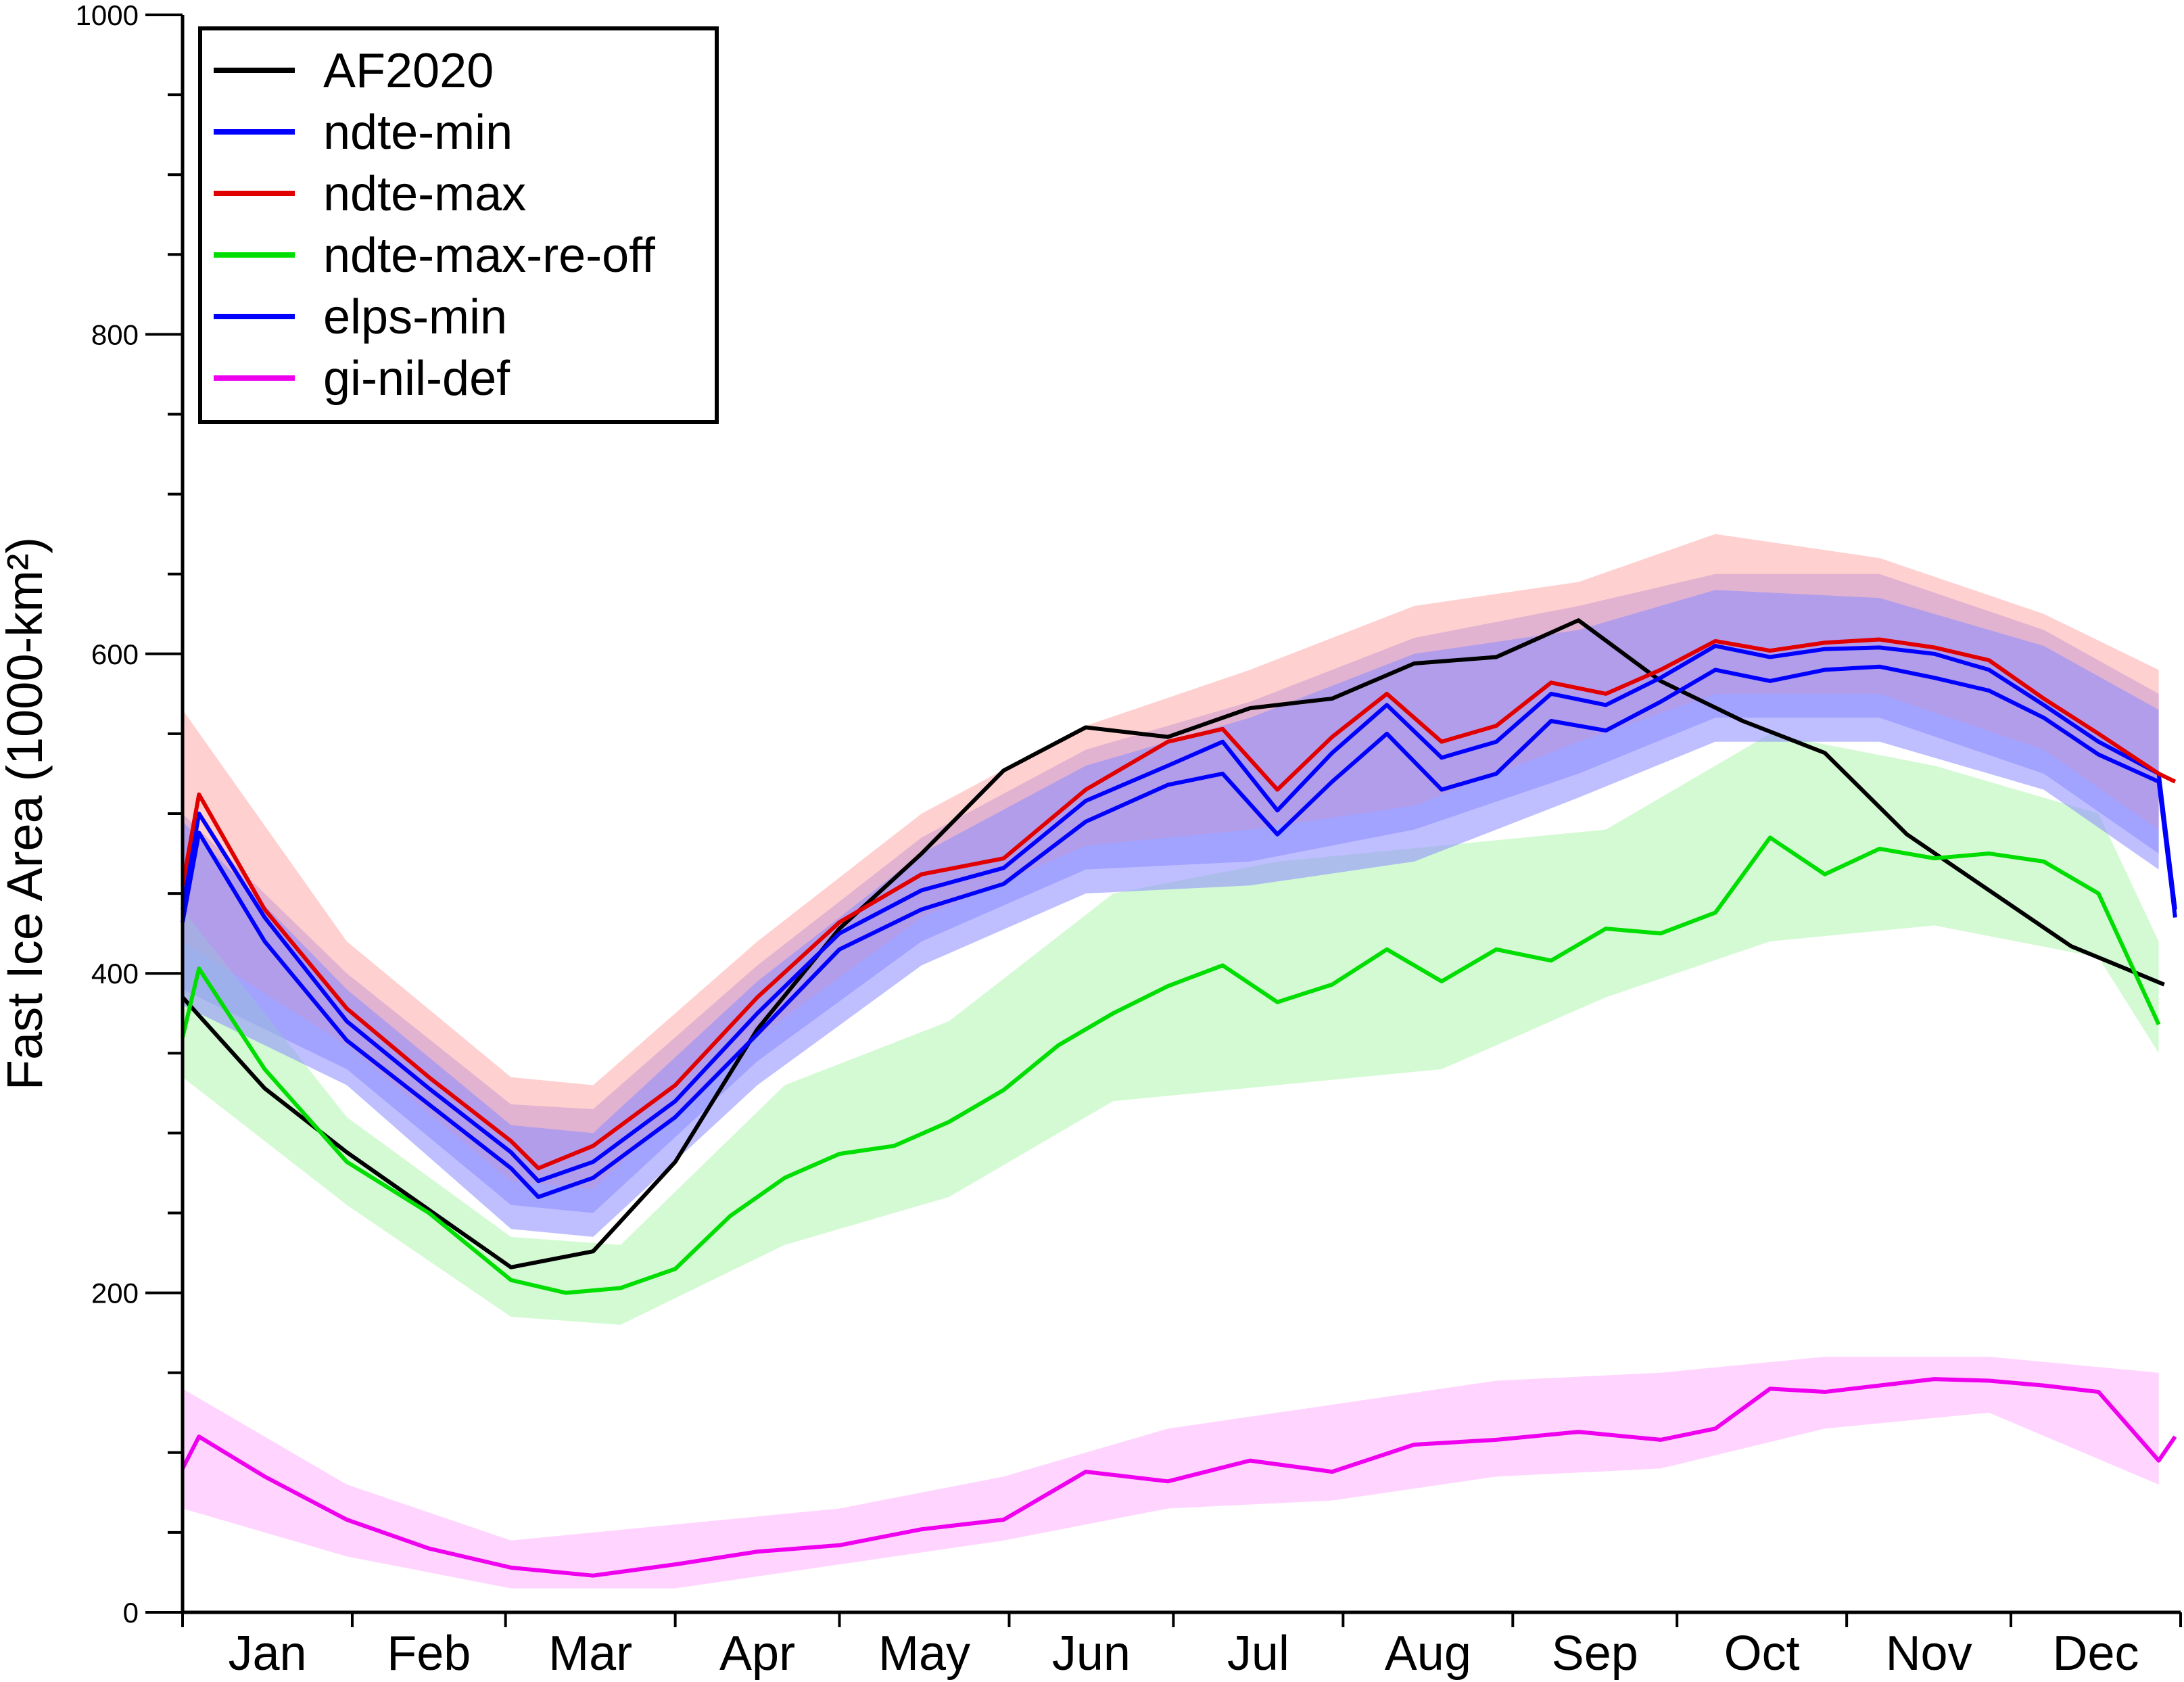  What do you see at coordinates (418, 133) in the screenshot?
I see `legend-label-ndte-min: ndte-min` at bounding box center [418, 133].